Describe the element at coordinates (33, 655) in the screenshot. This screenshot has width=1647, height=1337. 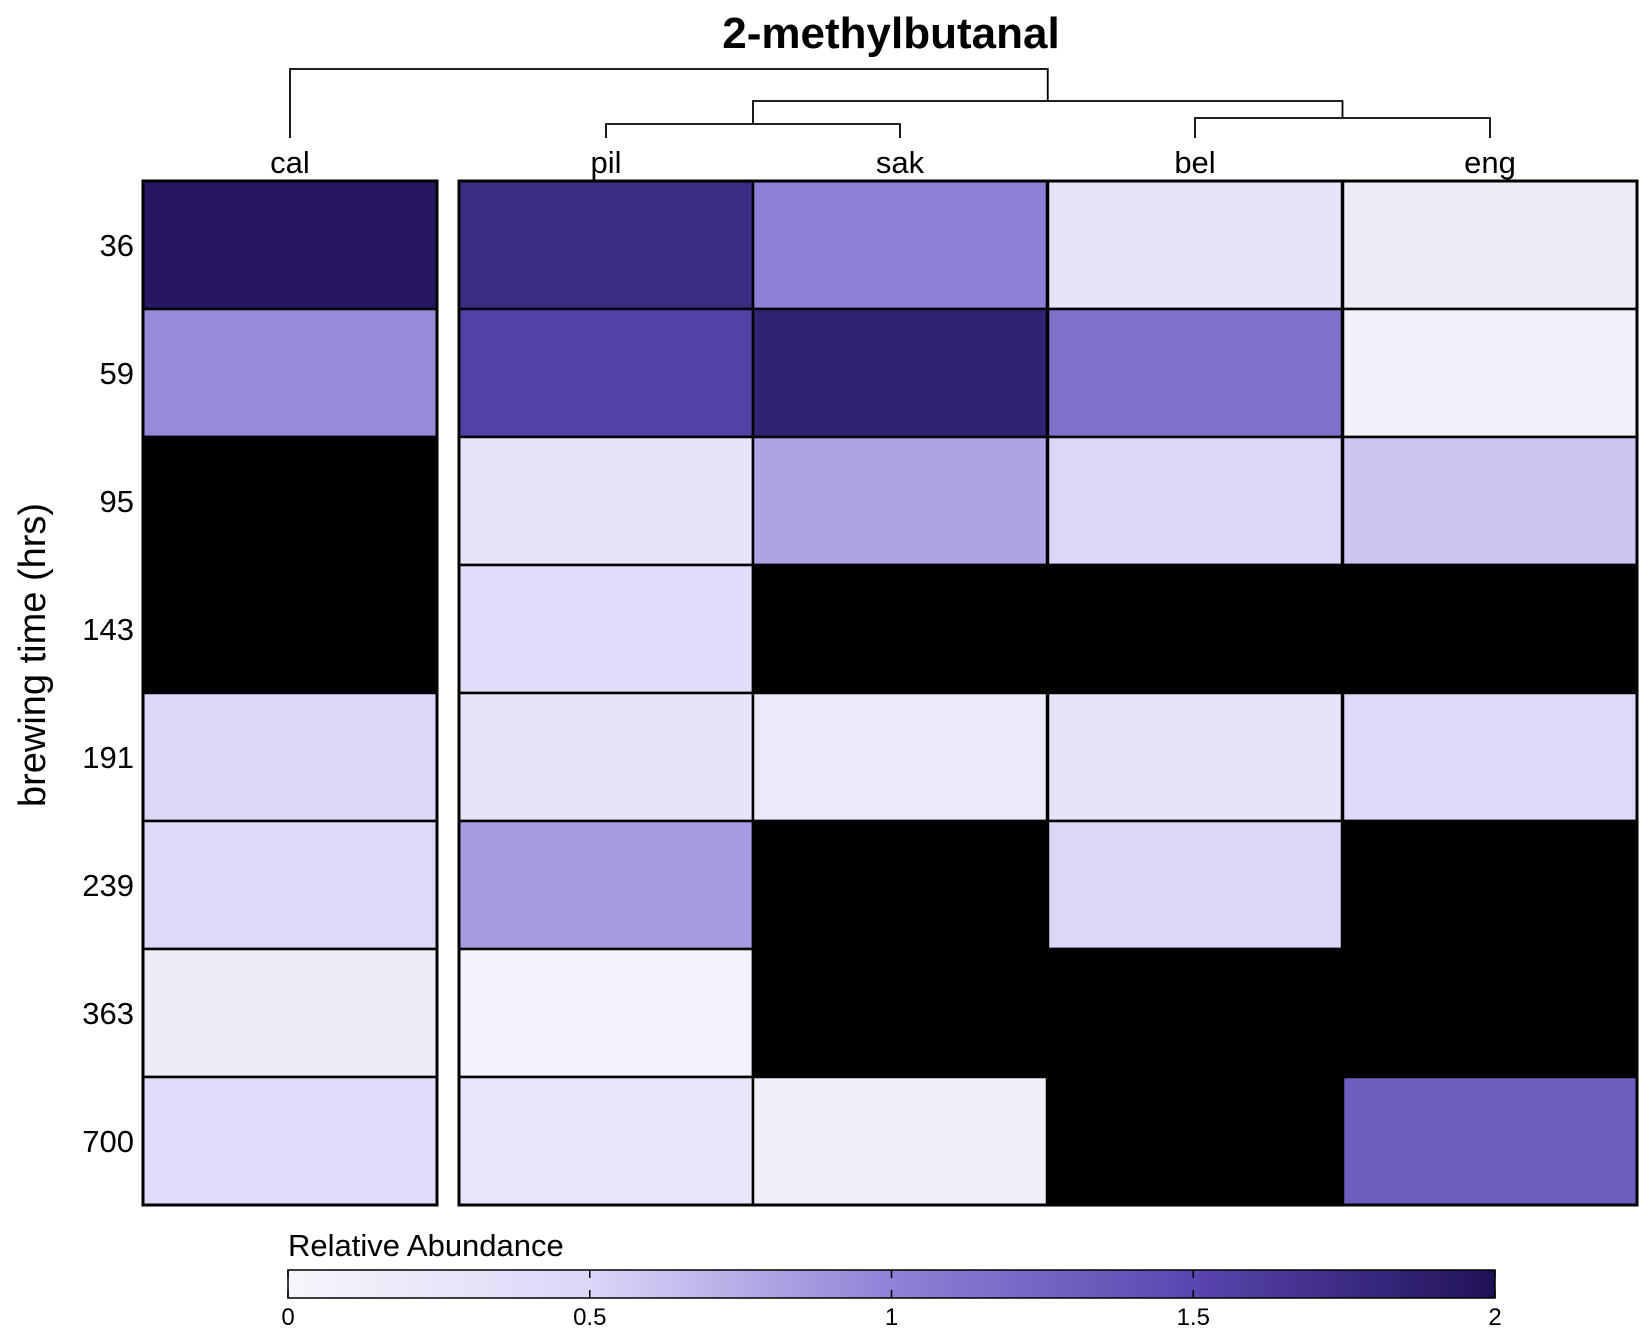
I see `y-axis-label: brewing time (hrs)` at that location.